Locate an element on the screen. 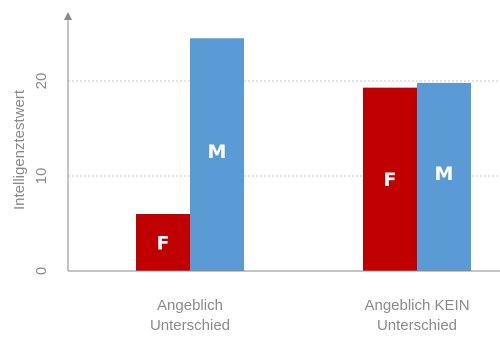  category-label-1-line-1: Unterschied is located at coordinates (417, 325).